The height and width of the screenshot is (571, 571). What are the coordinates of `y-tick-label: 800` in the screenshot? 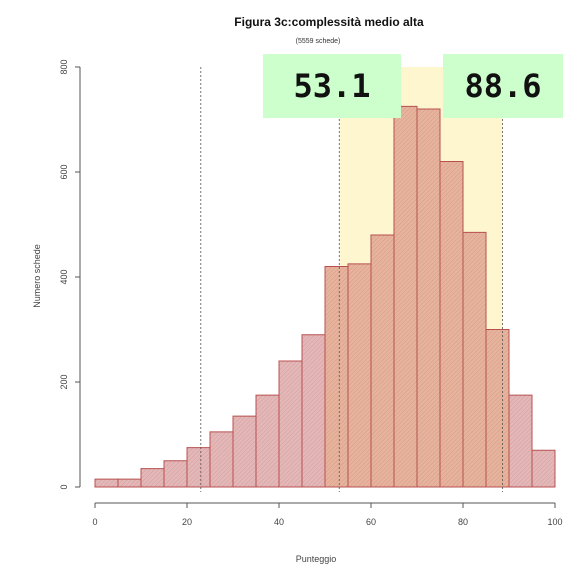 It's located at (64, 66).